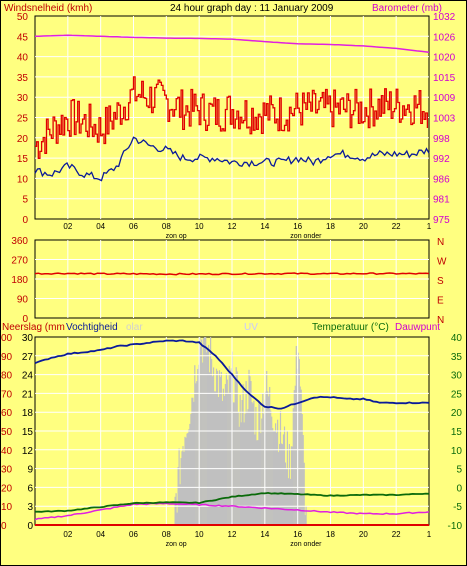 The height and width of the screenshot is (566, 467). What do you see at coordinates (441, 200) in the screenshot?
I see `right-tick-label: 981` at bounding box center [441, 200].